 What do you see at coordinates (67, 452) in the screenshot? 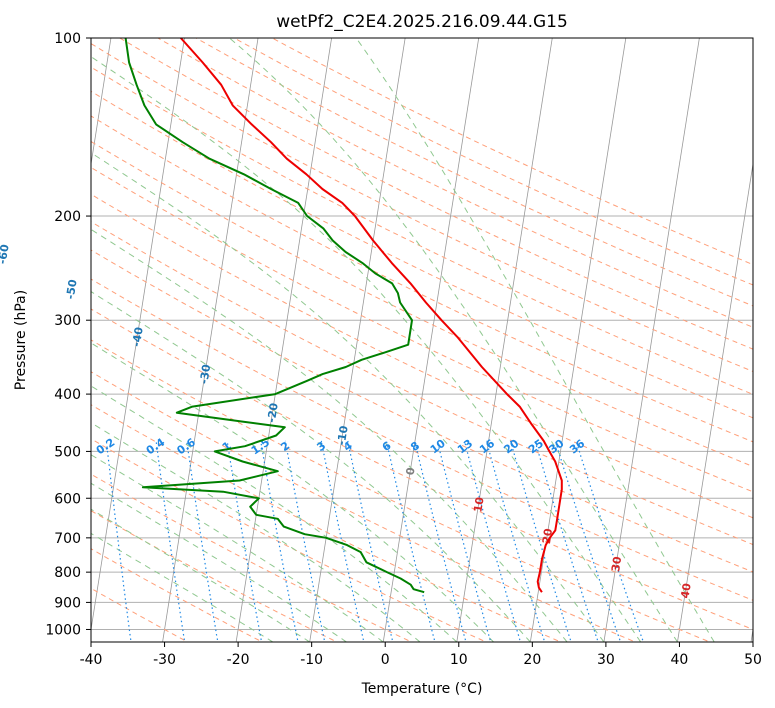
I see `y-tick-label: 500` at bounding box center [67, 452].